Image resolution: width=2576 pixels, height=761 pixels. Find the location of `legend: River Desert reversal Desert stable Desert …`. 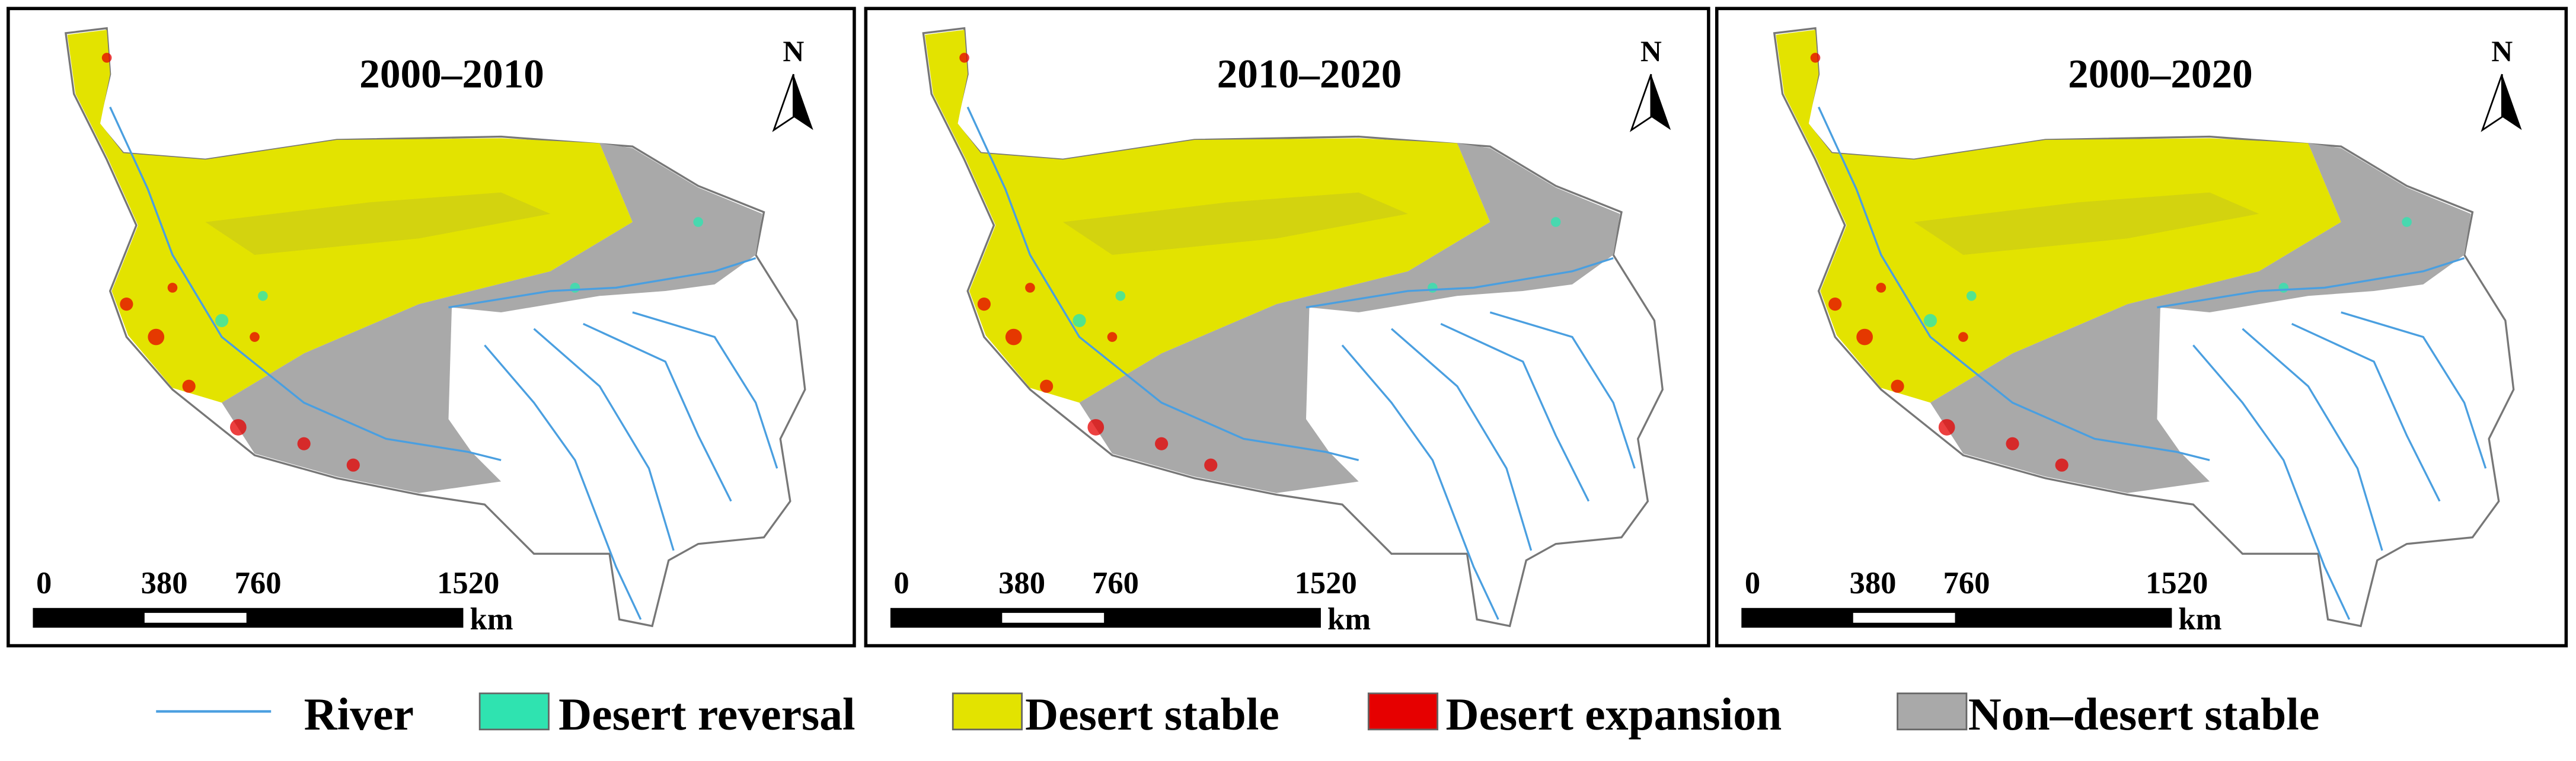

legend: River Desert reversal Desert stable Desert … is located at coordinates (1237, 715).